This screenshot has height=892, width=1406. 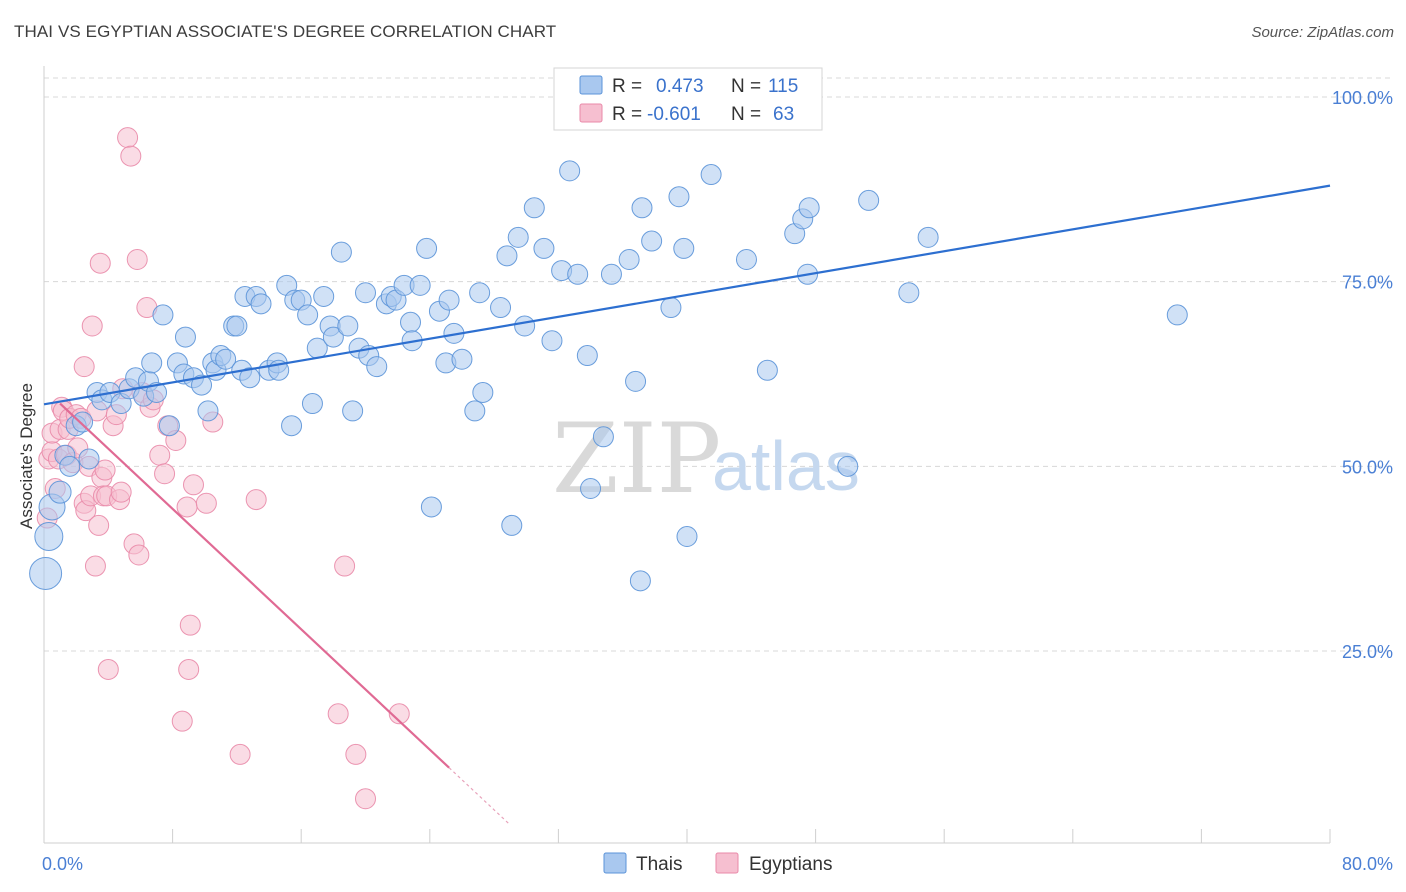 I want to click on y-axis-title: Associate's Degree, so click(x=26, y=456).